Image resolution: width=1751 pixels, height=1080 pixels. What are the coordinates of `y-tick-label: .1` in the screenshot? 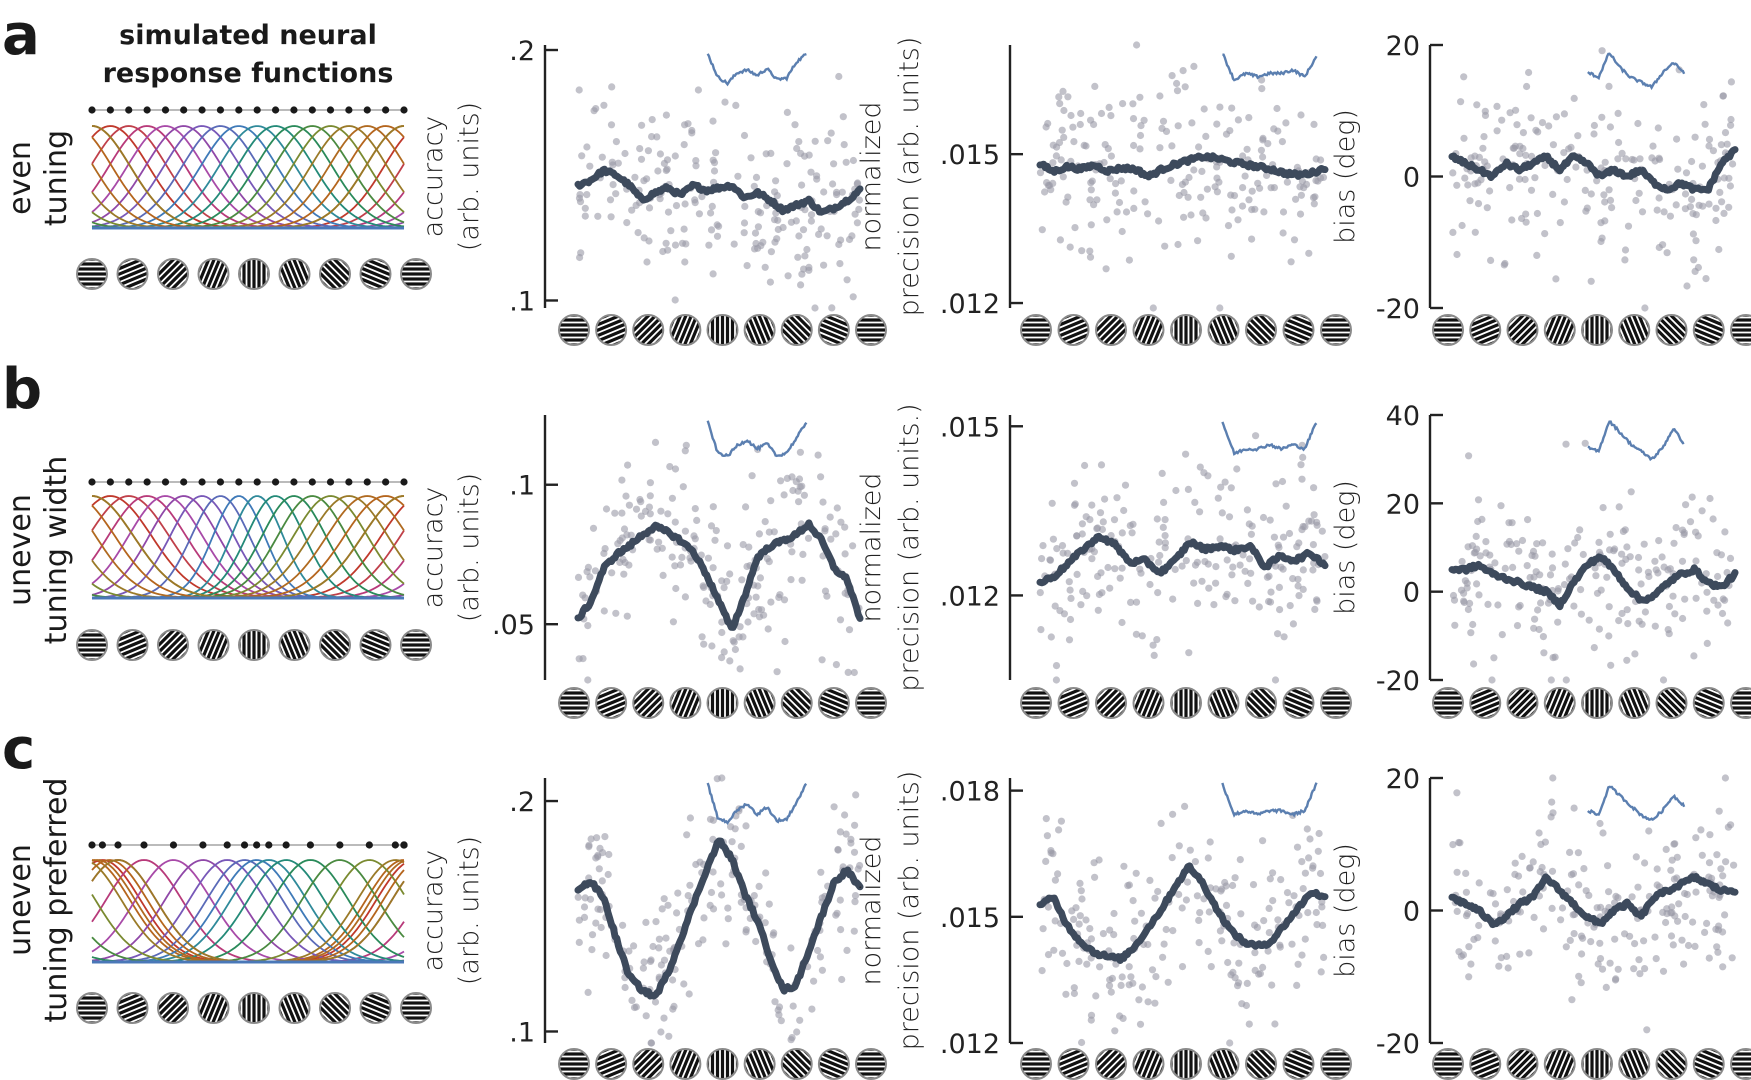 It's located at (522, 301).